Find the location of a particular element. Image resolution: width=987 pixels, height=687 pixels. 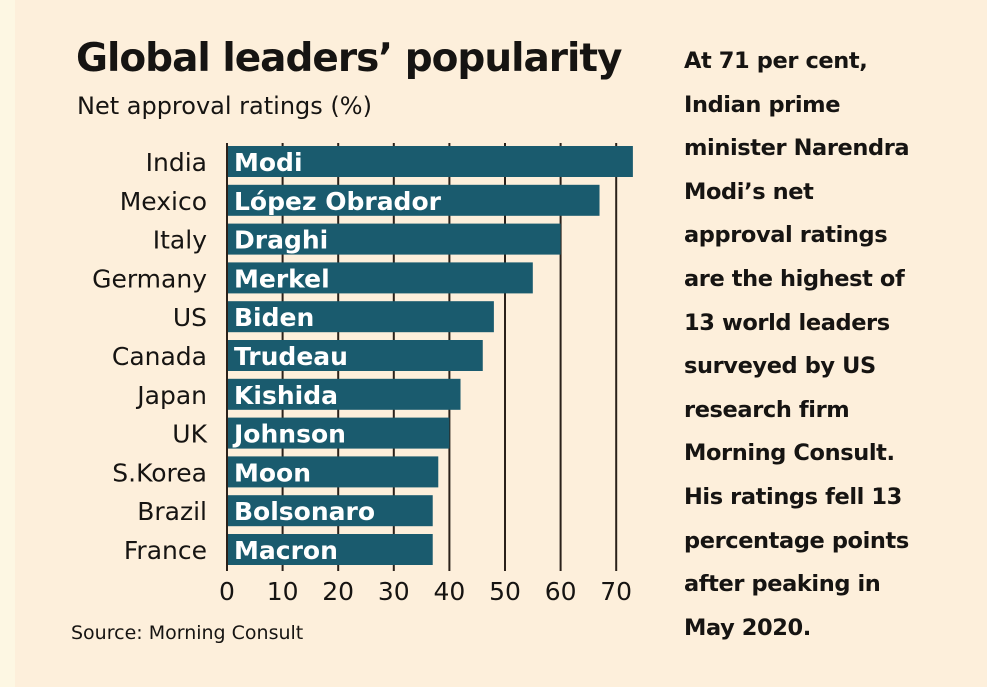

country-label: Japan is located at coordinates (171, 395).